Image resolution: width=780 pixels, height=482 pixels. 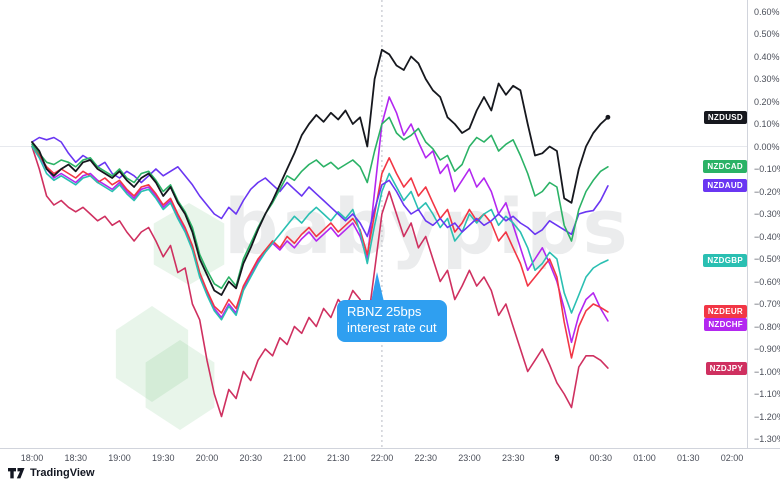 What do you see at coordinates (732, 458) in the screenshot?
I see `time-axis-label: 02:00` at bounding box center [732, 458].